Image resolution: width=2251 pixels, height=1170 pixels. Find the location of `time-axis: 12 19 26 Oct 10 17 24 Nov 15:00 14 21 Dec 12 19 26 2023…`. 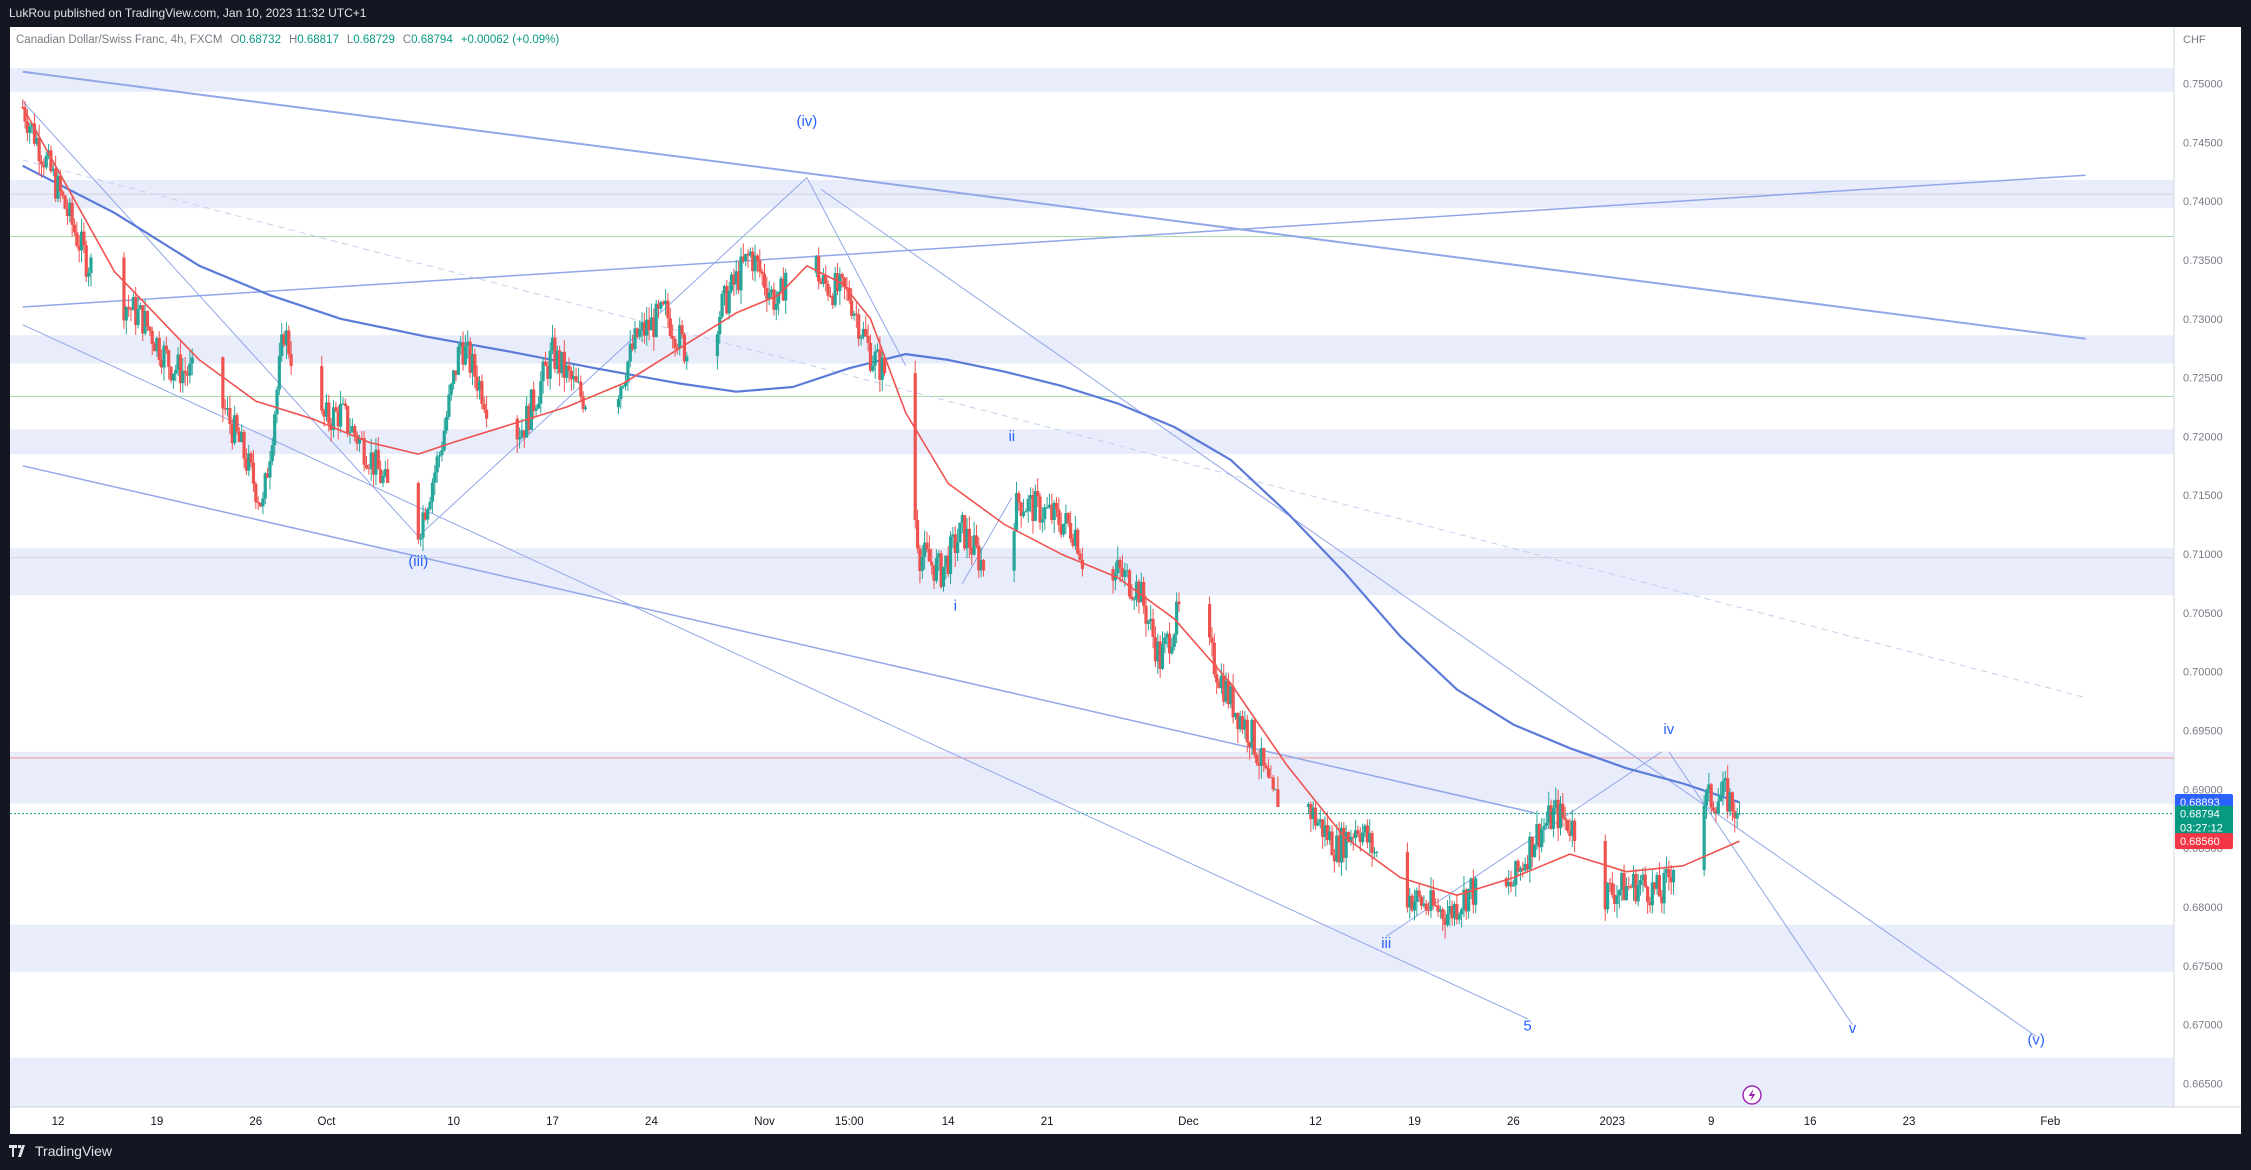

time-axis: 12 19 26 Oct 10 17 24 Nov 15:00 14 21 Dec 12 19 26 2023… is located at coordinates (1125, 1117).